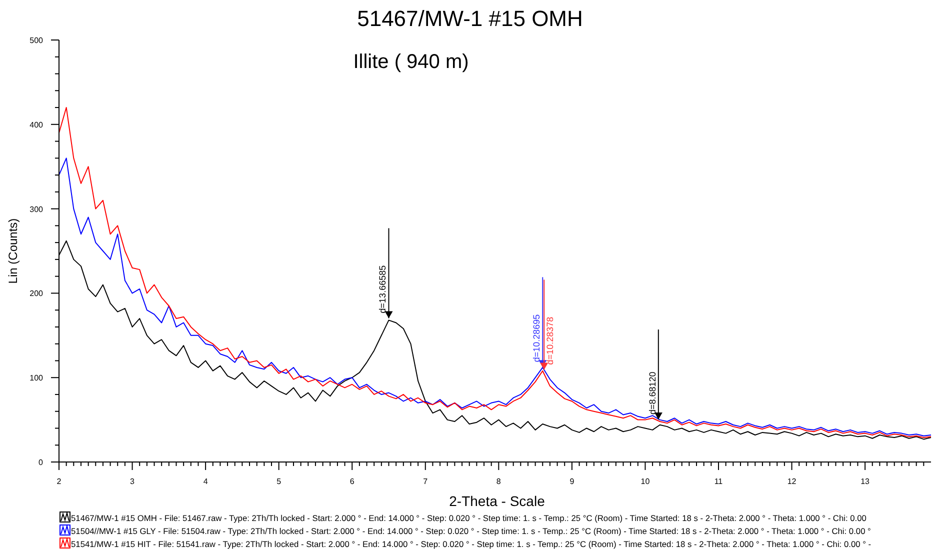  Describe the element at coordinates (471, 544) in the screenshot. I see `legend-label: 51541/MW-1 #15 HIT - File: 51541.raw - Type: 2Th/Th locked - Start: 2.000 ° - End: 14.000 ° - Step: 0.020 ° - Step time: 1. s - Temp.: 25 °C (Room) - Time Started: 18 s - 2-Theta: 2.000 ° - Theta: 1.000 ° - Chi: 0.00 ° -` at that location.